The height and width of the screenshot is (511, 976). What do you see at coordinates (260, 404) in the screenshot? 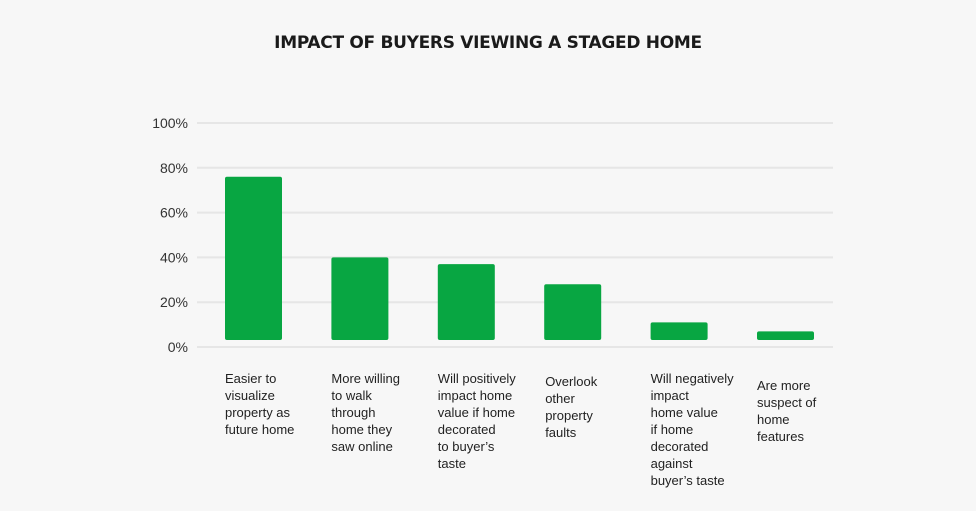
I see `x-category-label: Easier to visualize property as future home` at bounding box center [260, 404].